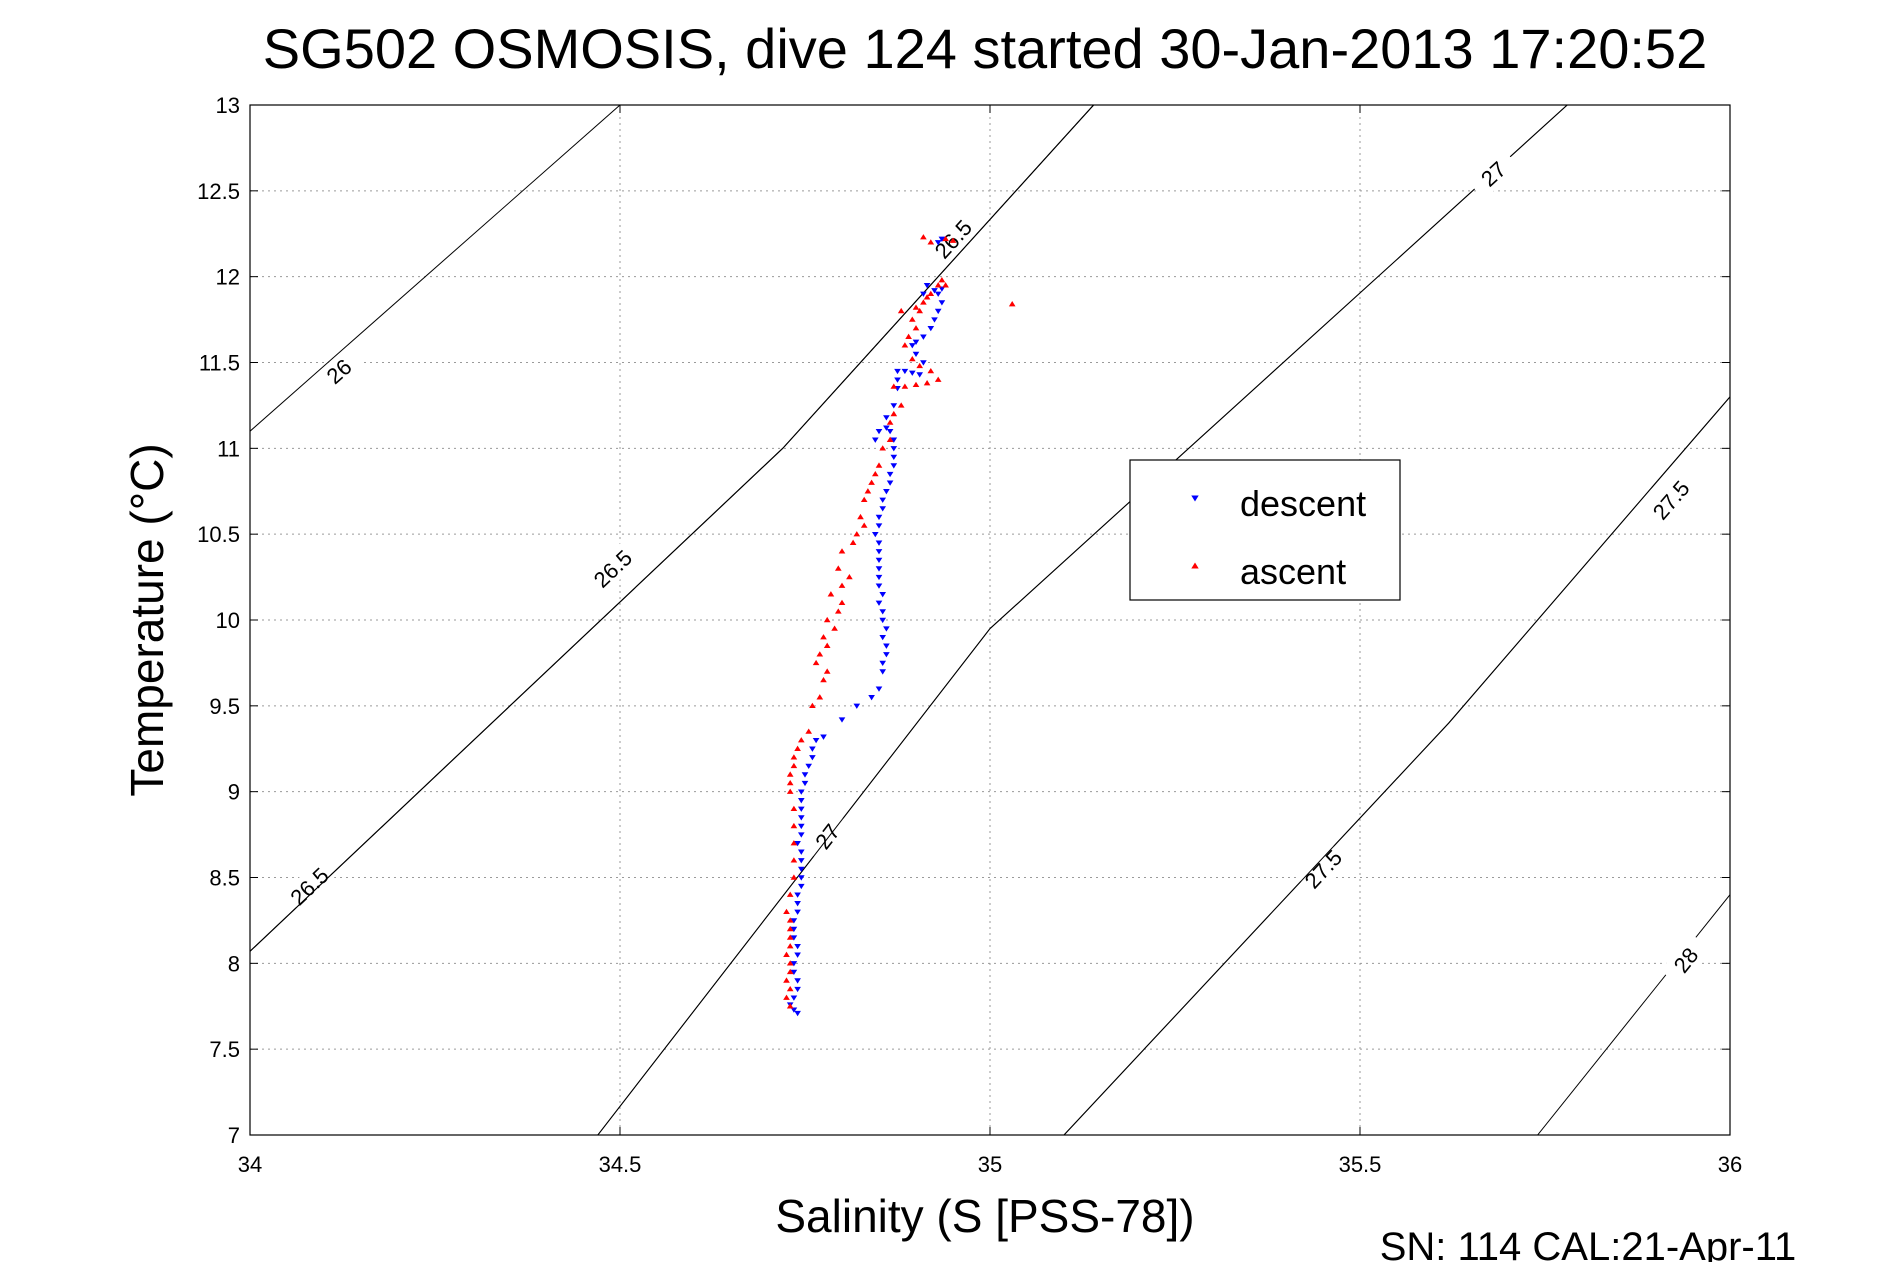 The image size is (1891, 1262). What do you see at coordinates (224, 1049) in the screenshot?
I see `y-tick-label: 7.5` at bounding box center [224, 1049].